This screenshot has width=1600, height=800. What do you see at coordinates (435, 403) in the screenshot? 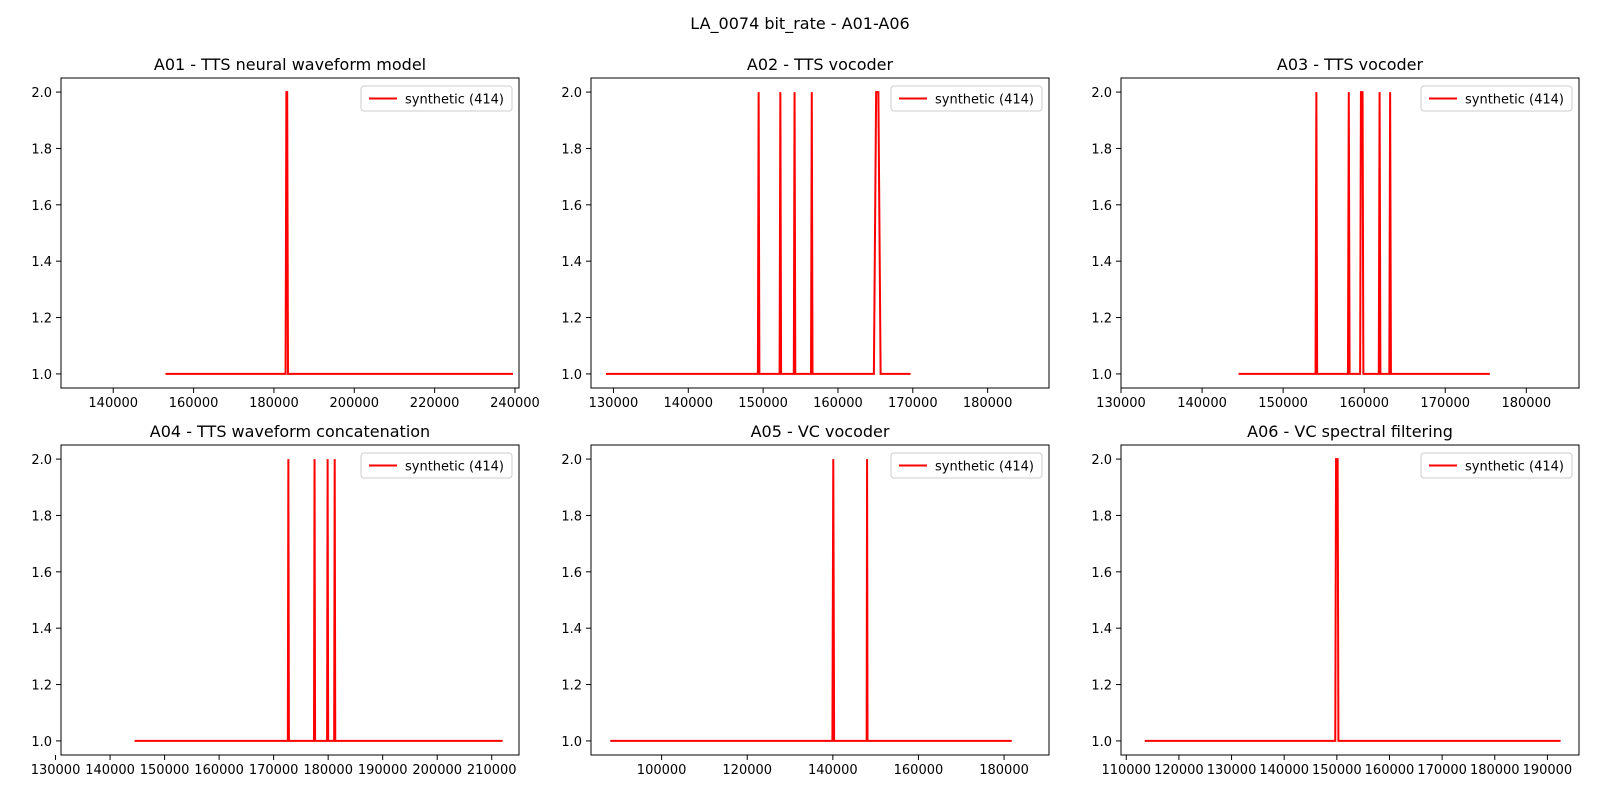
I see `x-tick-label: 220000` at bounding box center [435, 403].